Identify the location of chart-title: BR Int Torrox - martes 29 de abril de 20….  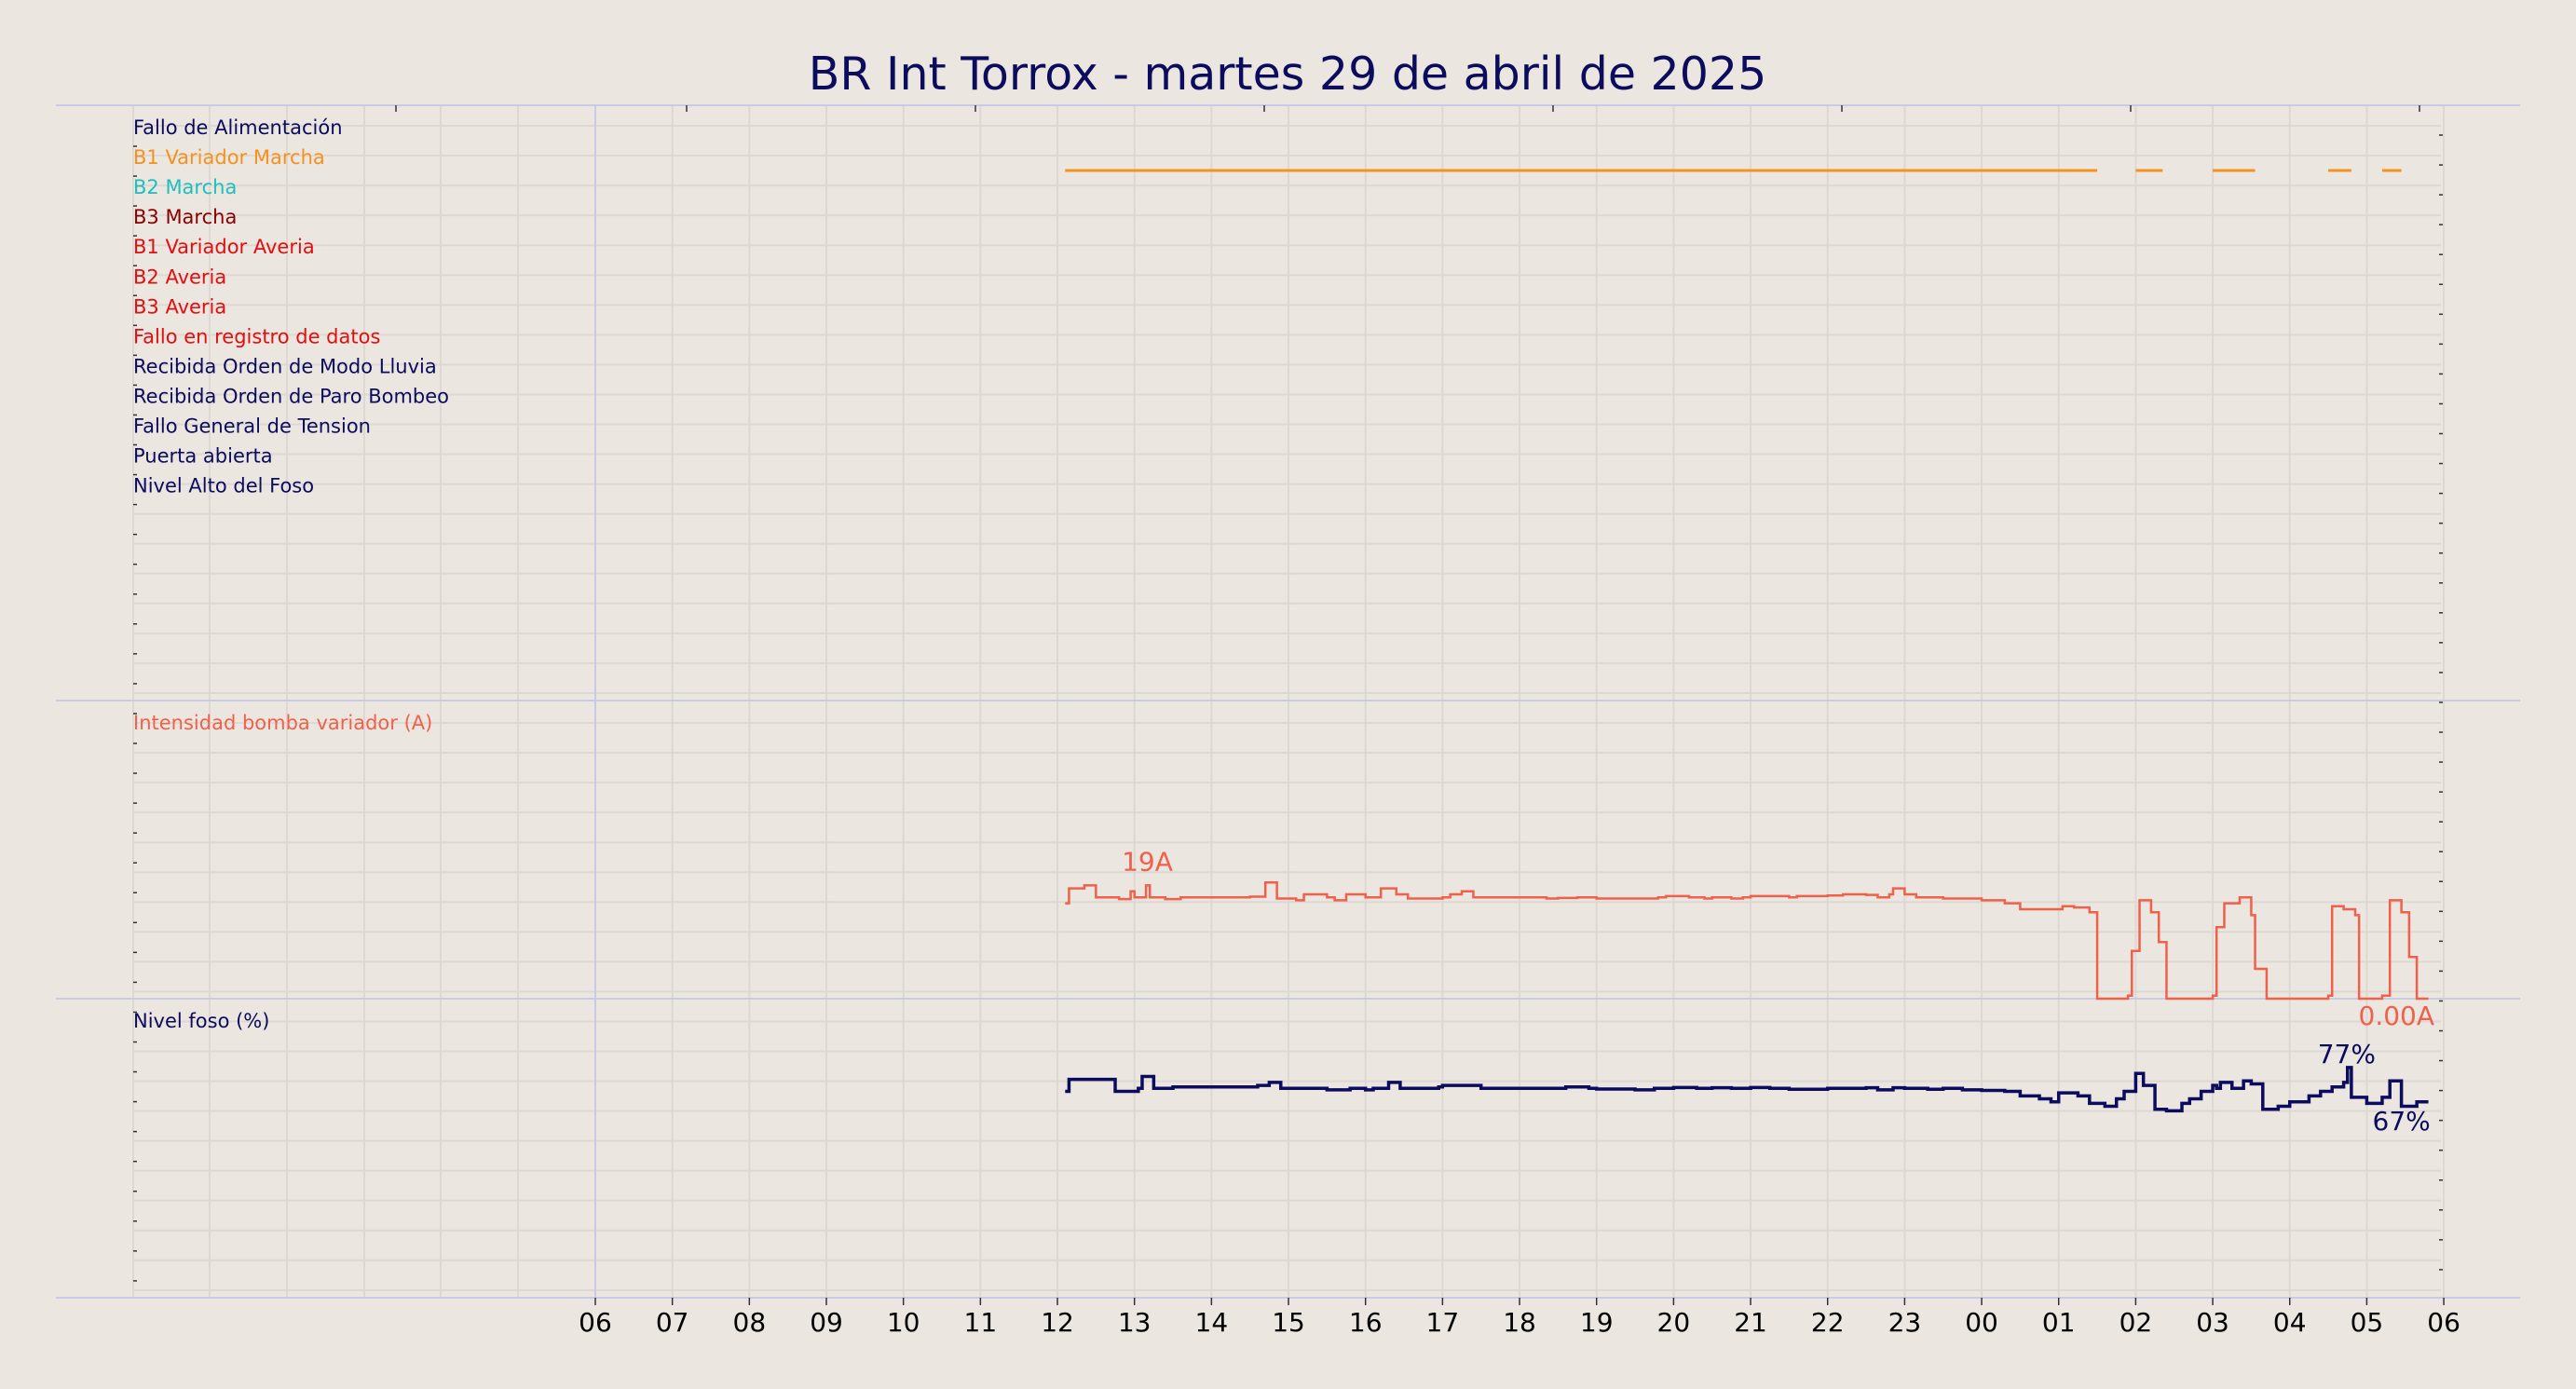
(1288, 74).